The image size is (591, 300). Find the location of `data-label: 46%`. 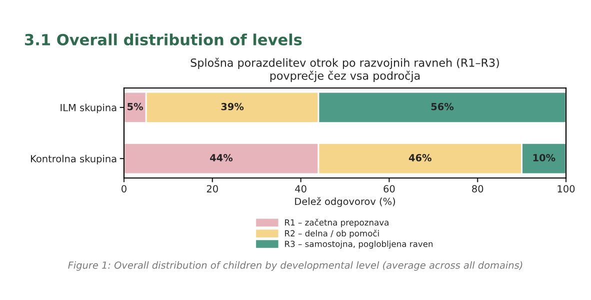

data-label: 46% is located at coordinates (420, 158).